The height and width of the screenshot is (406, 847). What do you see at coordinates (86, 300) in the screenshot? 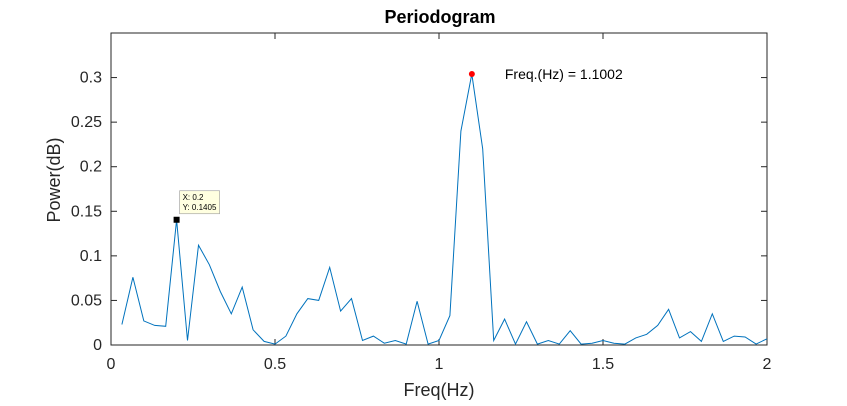
I see `y-tick-label: 0.05` at bounding box center [86, 300].